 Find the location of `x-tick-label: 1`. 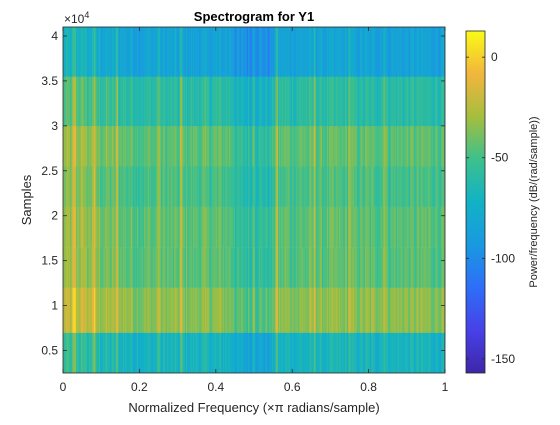

x-tick-label: 1 is located at coordinates (445, 387).